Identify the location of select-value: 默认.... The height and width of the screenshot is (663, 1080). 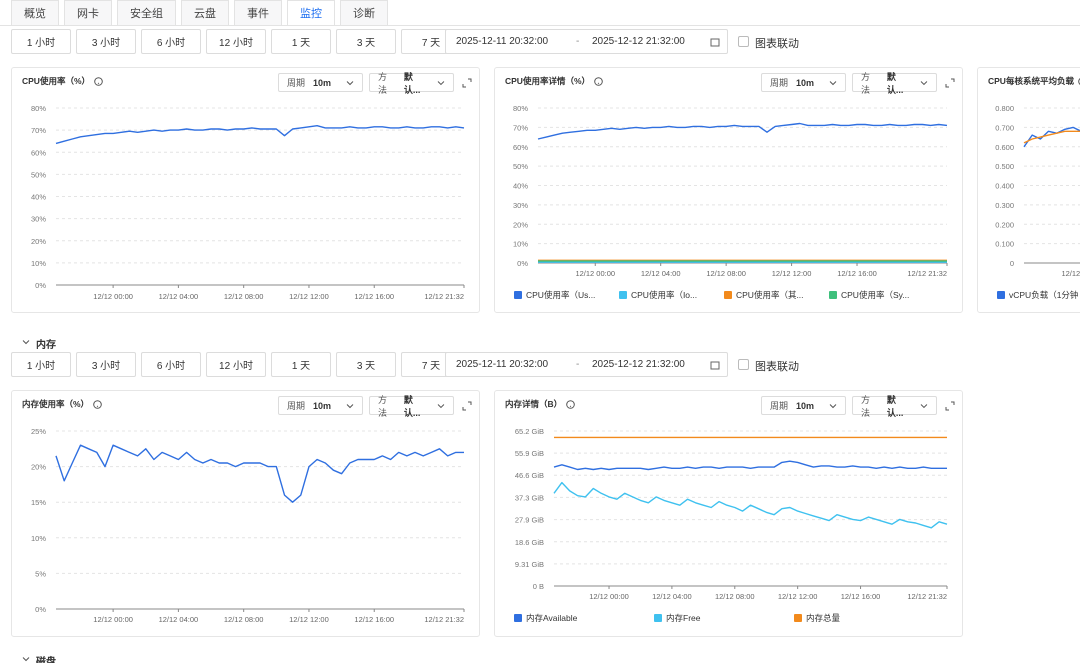
(412, 406).